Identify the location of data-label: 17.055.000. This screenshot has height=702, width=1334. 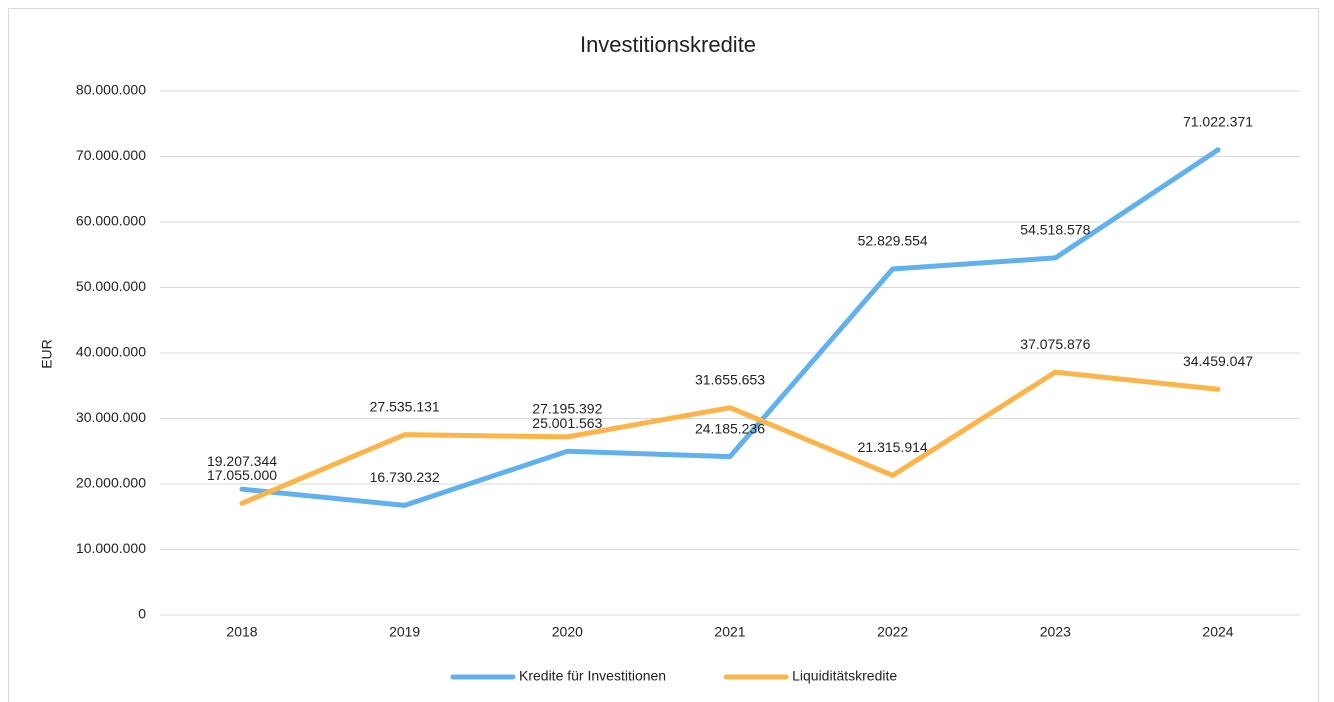
(242, 475).